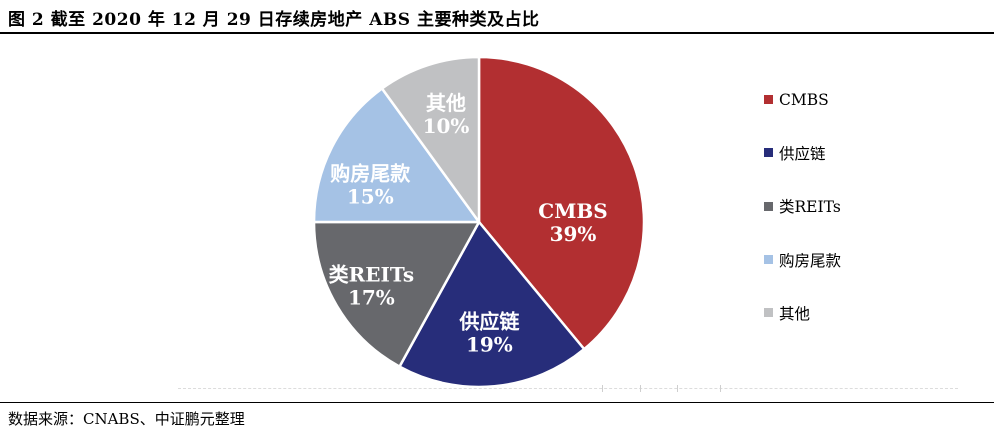  Describe the element at coordinates (810, 207) in the screenshot. I see `legend-label: 类REITs` at that location.